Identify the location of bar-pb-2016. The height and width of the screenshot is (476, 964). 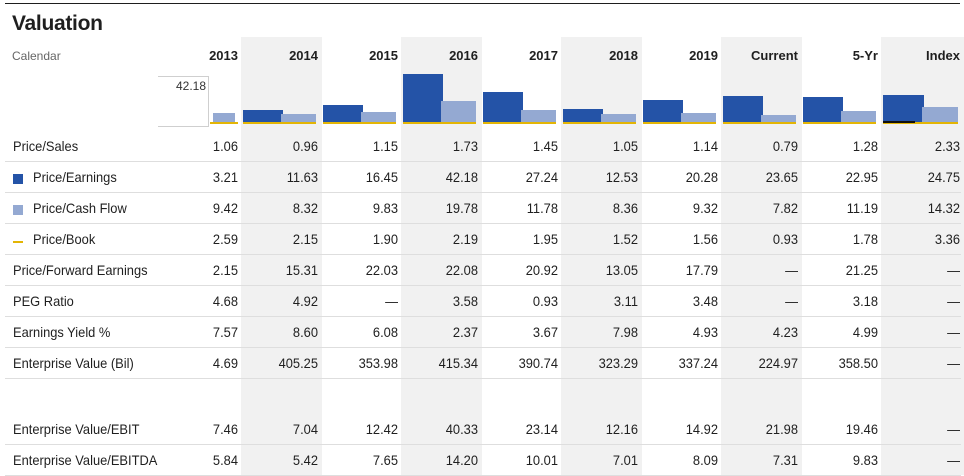
(439, 122).